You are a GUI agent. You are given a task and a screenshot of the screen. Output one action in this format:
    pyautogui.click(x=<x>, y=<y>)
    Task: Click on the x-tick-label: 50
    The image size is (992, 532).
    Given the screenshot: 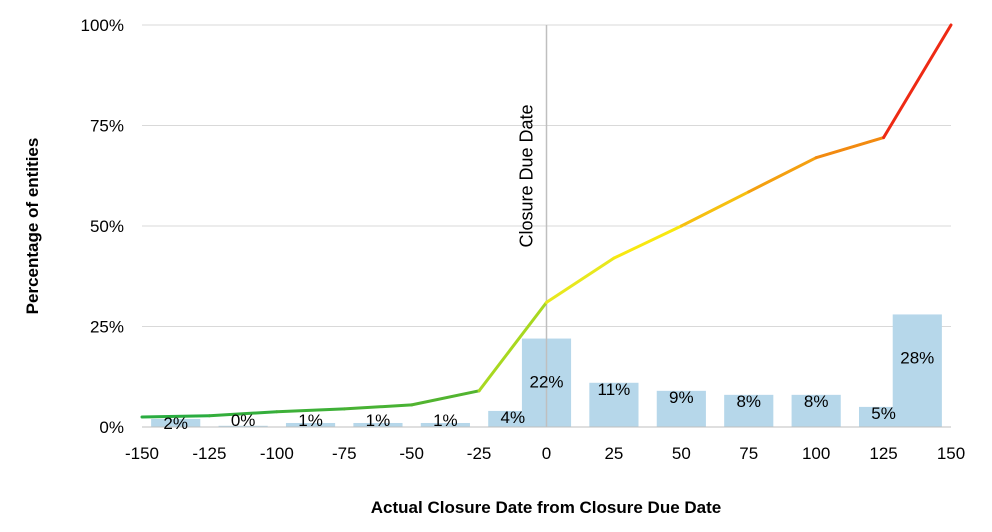 What is the action you would take?
    pyautogui.click(x=681, y=453)
    